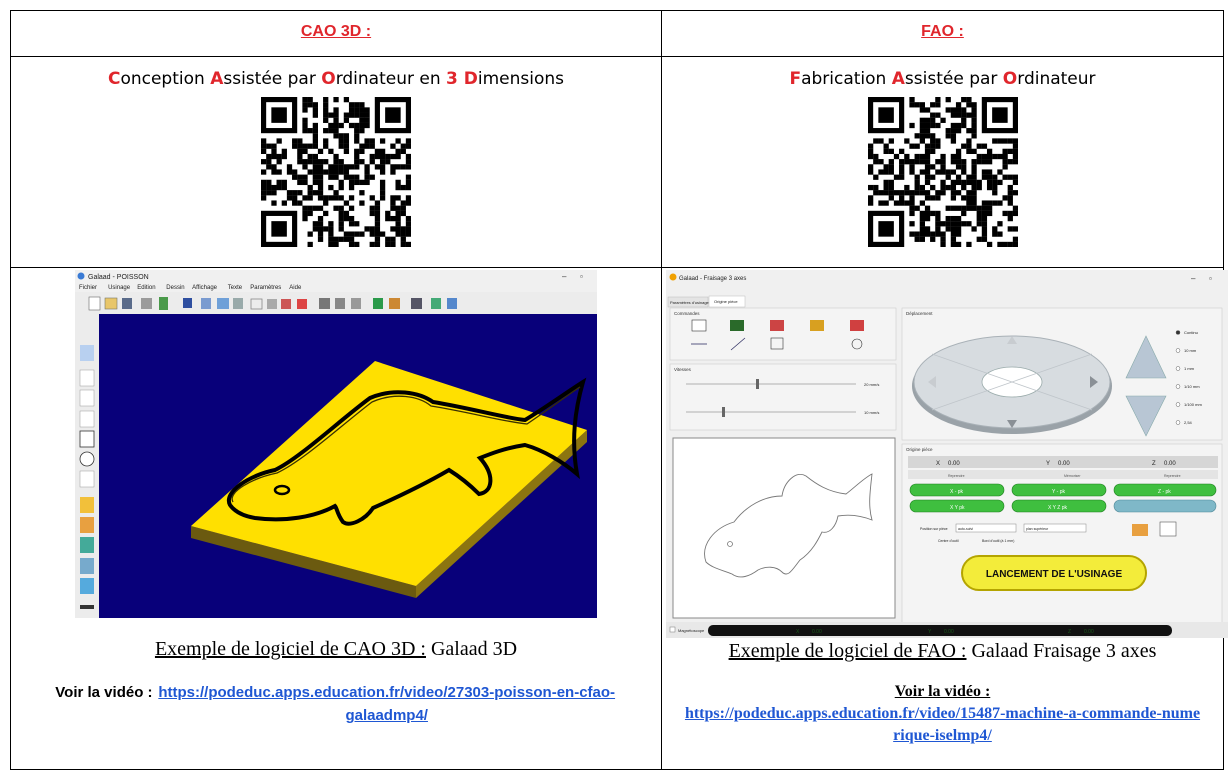 This screenshot has height=776, width=1231. What do you see at coordinates (217, 79) in the screenshot?
I see `definition-part: A` at bounding box center [217, 79].